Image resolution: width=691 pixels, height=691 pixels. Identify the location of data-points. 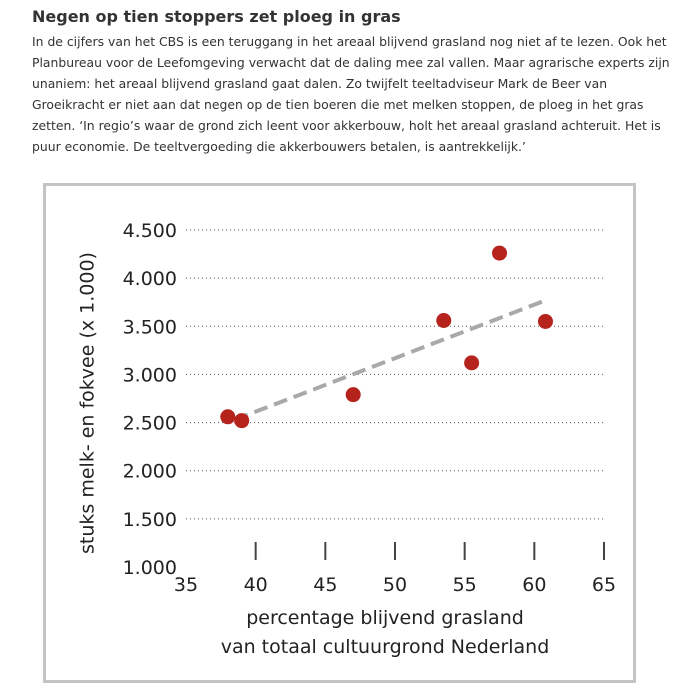
(386, 337).